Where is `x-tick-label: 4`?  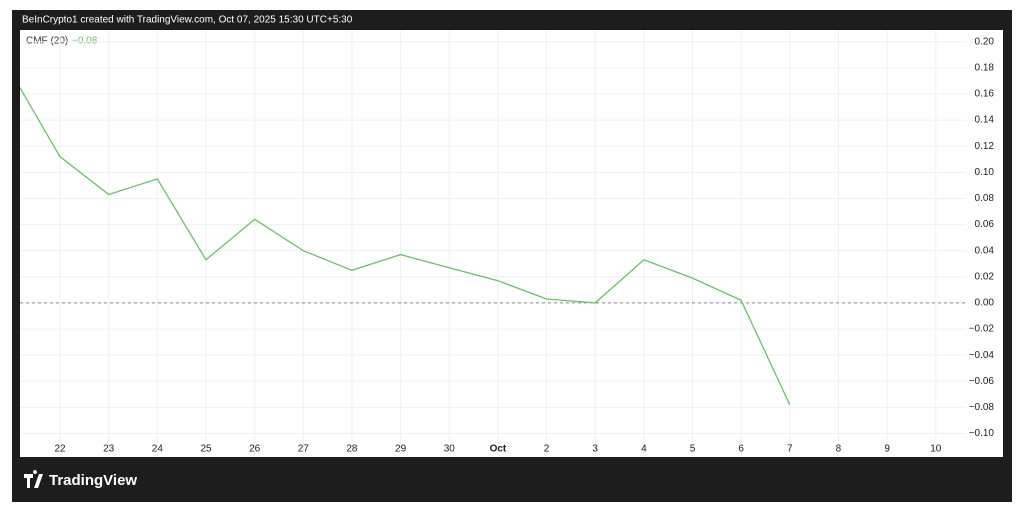 x-tick-label: 4 is located at coordinates (644, 449).